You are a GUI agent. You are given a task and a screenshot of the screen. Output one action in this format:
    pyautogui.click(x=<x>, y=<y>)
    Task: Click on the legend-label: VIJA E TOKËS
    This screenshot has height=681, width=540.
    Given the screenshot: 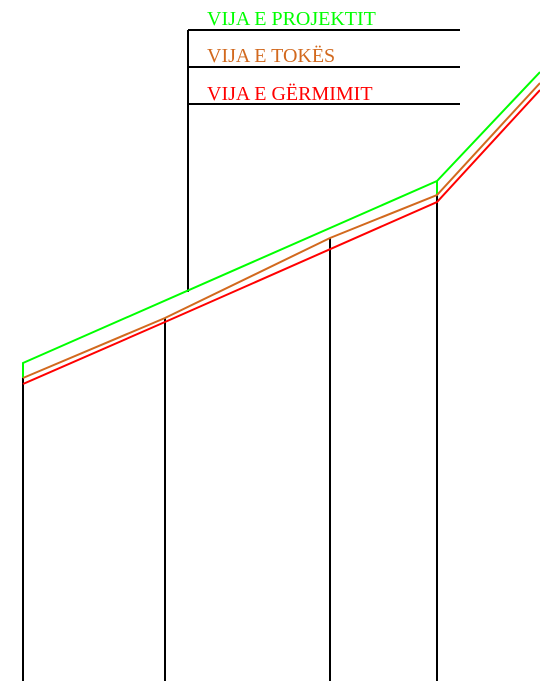 What is the action you would take?
    pyautogui.click(x=271, y=55)
    